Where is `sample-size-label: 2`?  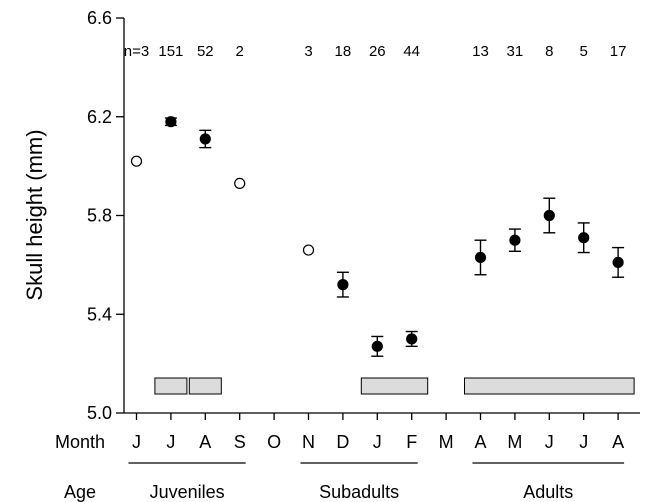 sample-size-label: 2 is located at coordinates (240, 51).